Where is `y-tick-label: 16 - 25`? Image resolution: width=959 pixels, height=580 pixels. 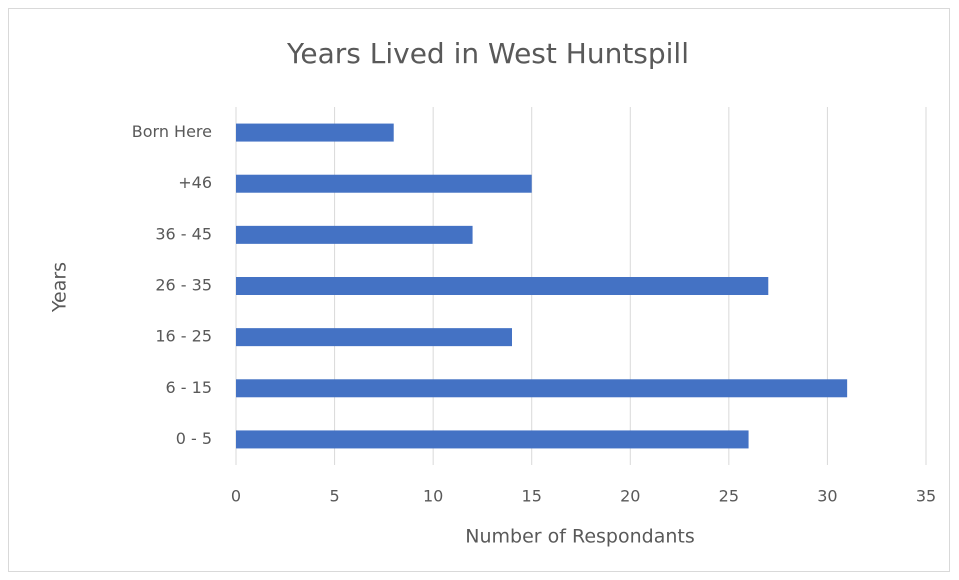 y-tick-label: 16 - 25 is located at coordinates (183, 336).